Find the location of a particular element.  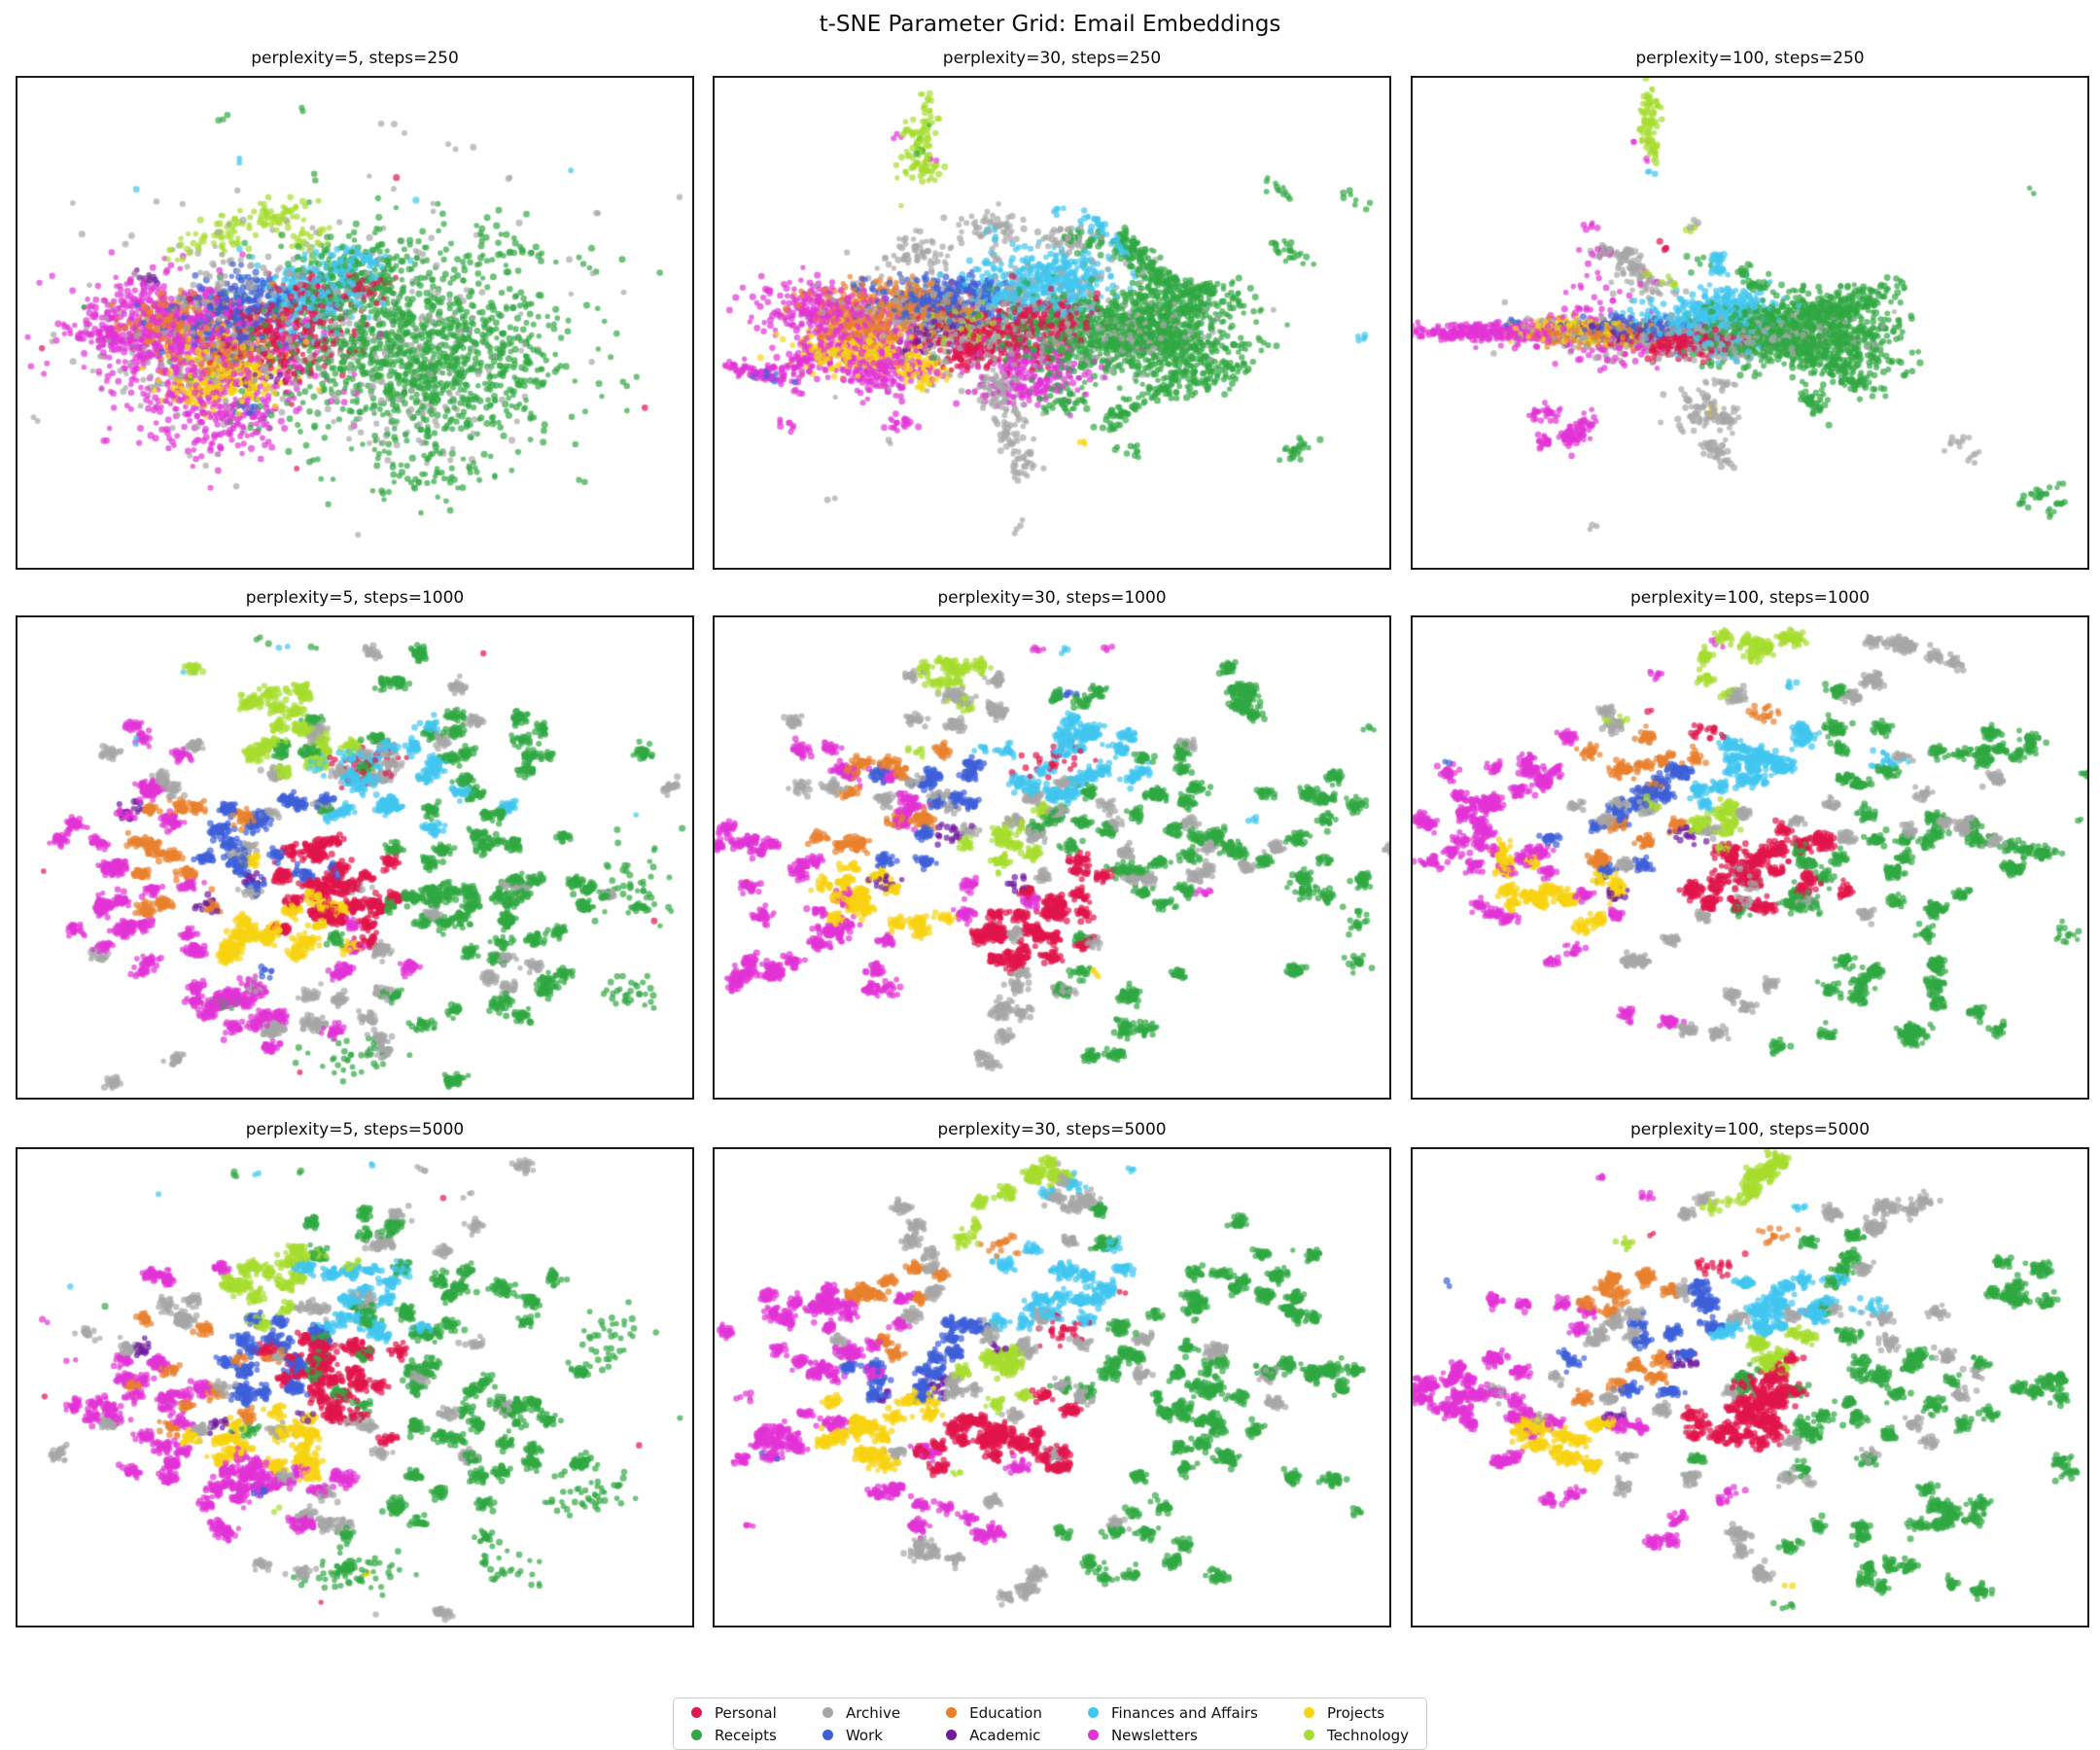

figure-title: t-SNE Parameter Grid: Email Embeddings is located at coordinates (1050, 24).